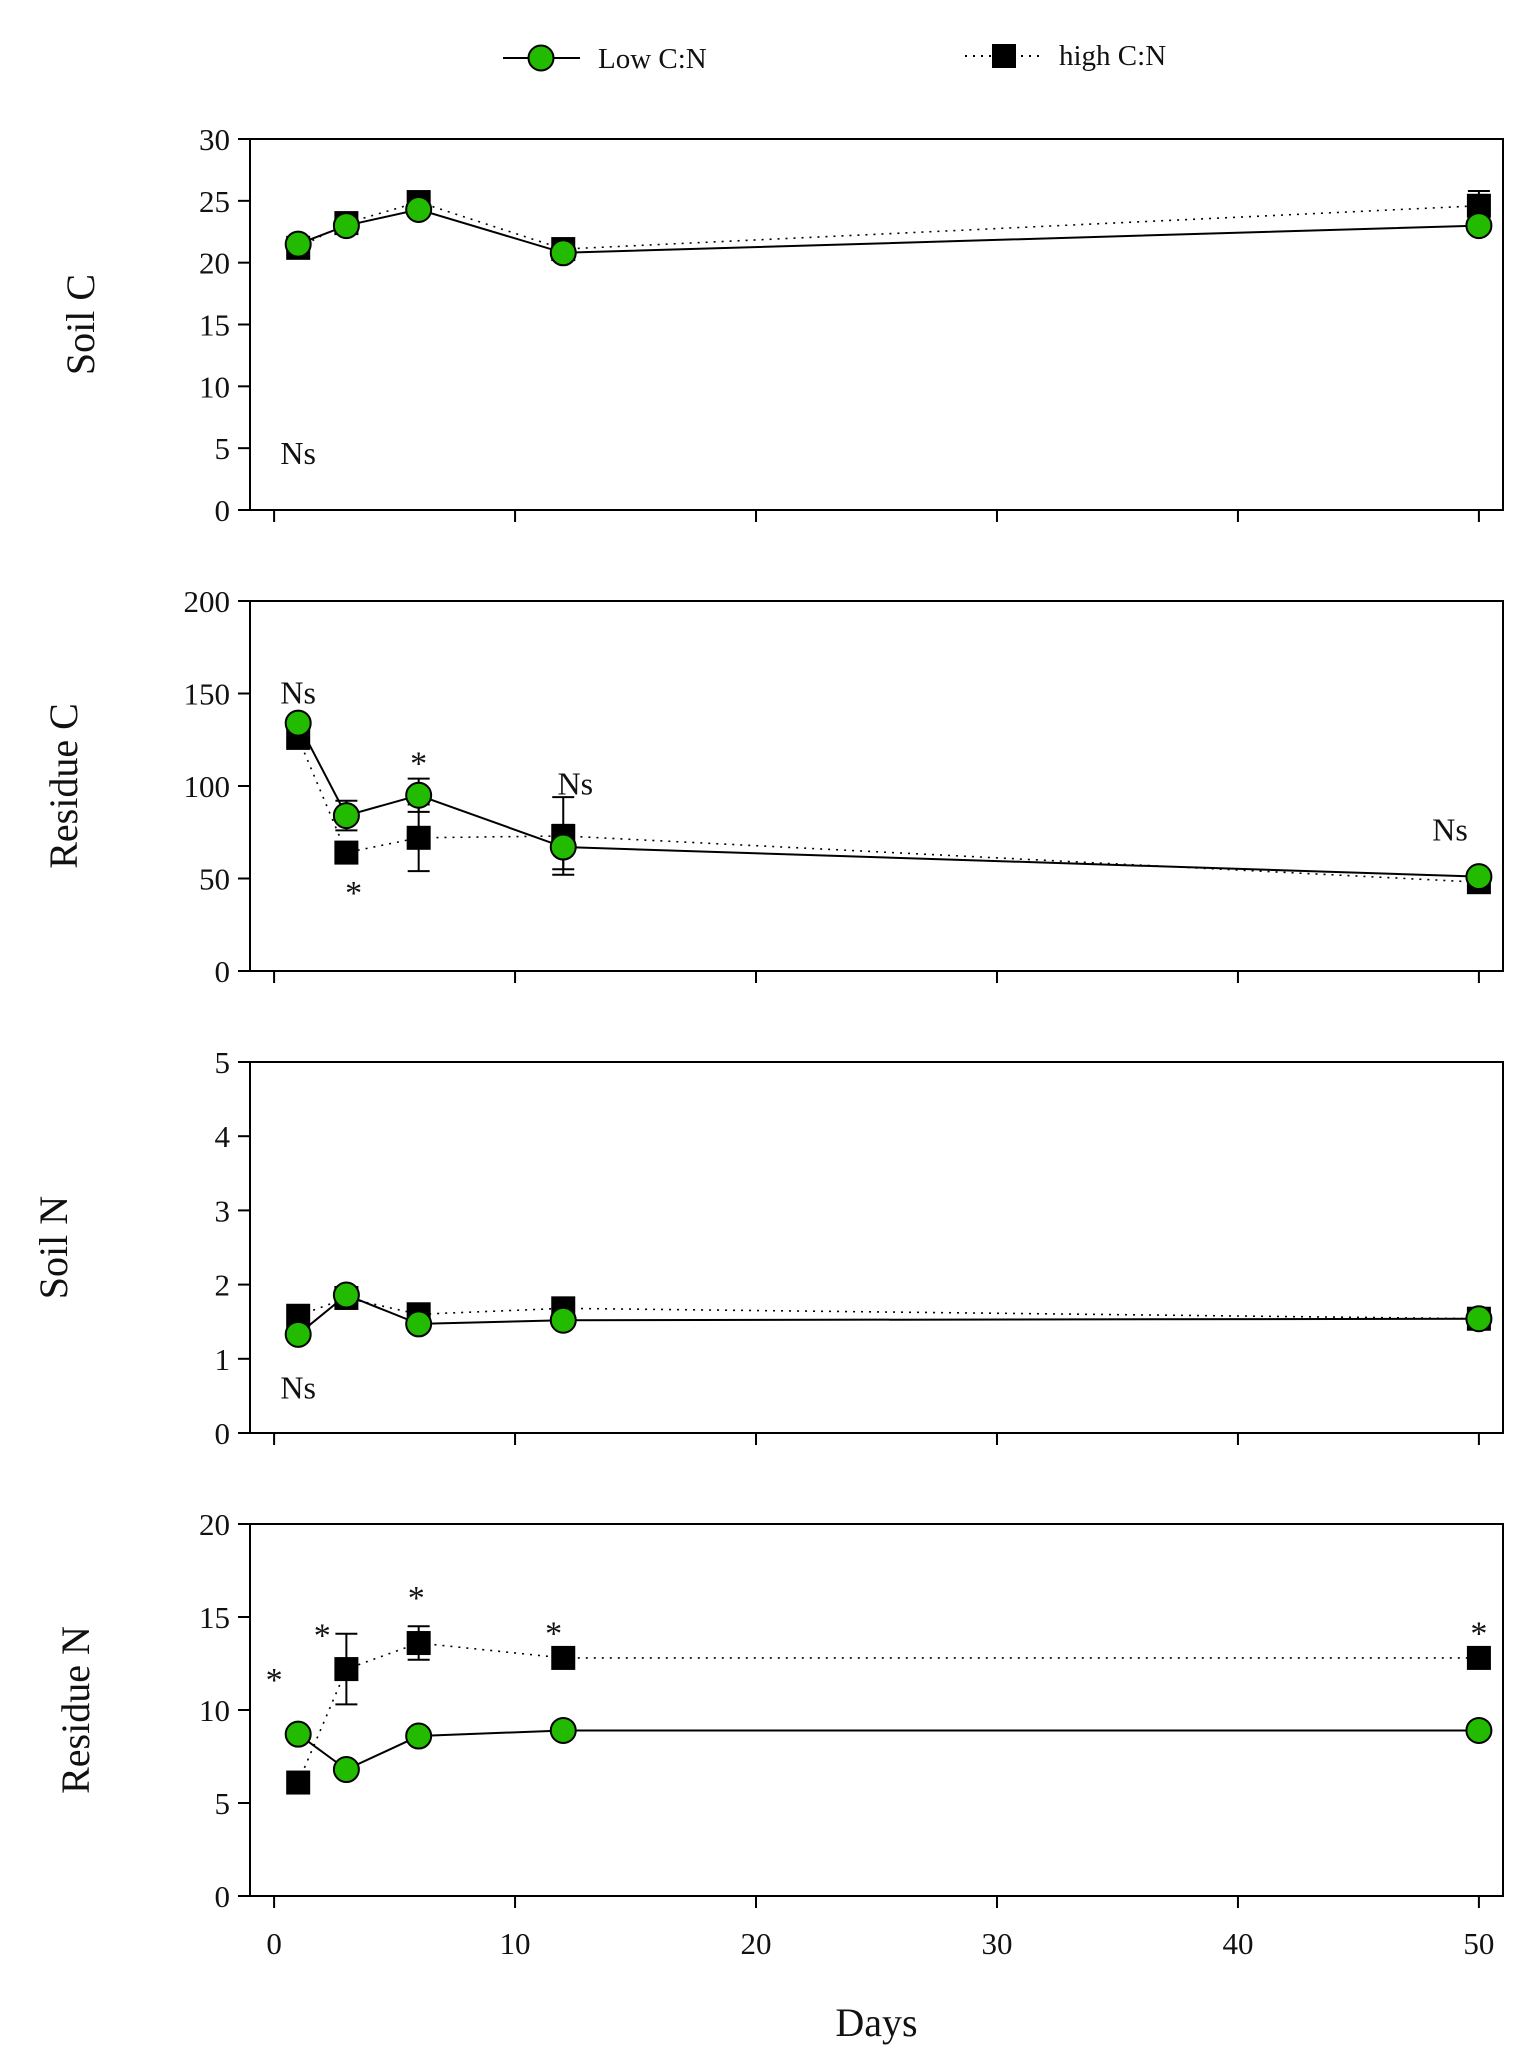 Image resolution: width=1537 pixels, height=2052 pixels. Describe the element at coordinates (541, 58) in the screenshot. I see `legend-low-marker` at that location.